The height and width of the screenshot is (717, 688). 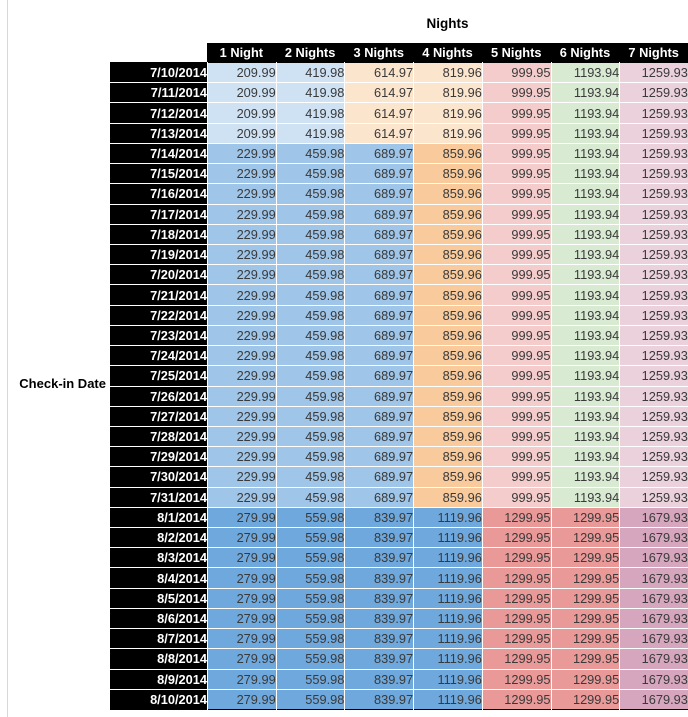 I want to click on price-cell: 209.99, so click(x=242, y=92).